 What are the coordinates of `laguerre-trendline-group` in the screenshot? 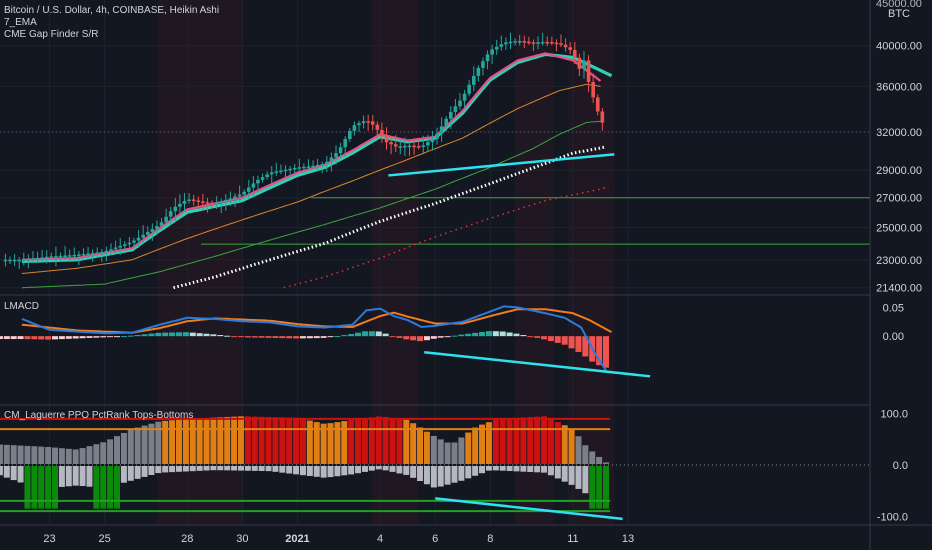 It's located at (529, 509).